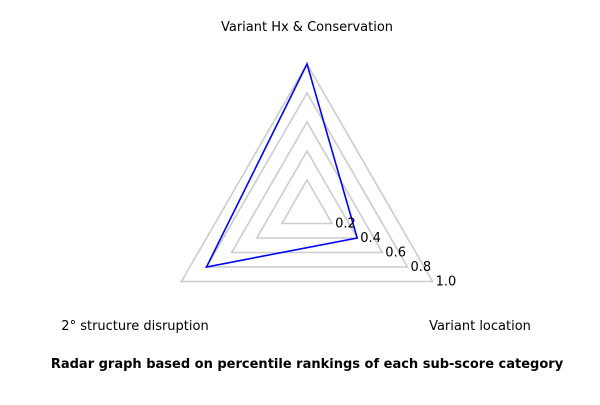  I want to click on radial-tick-label: 1.0, so click(446, 282).